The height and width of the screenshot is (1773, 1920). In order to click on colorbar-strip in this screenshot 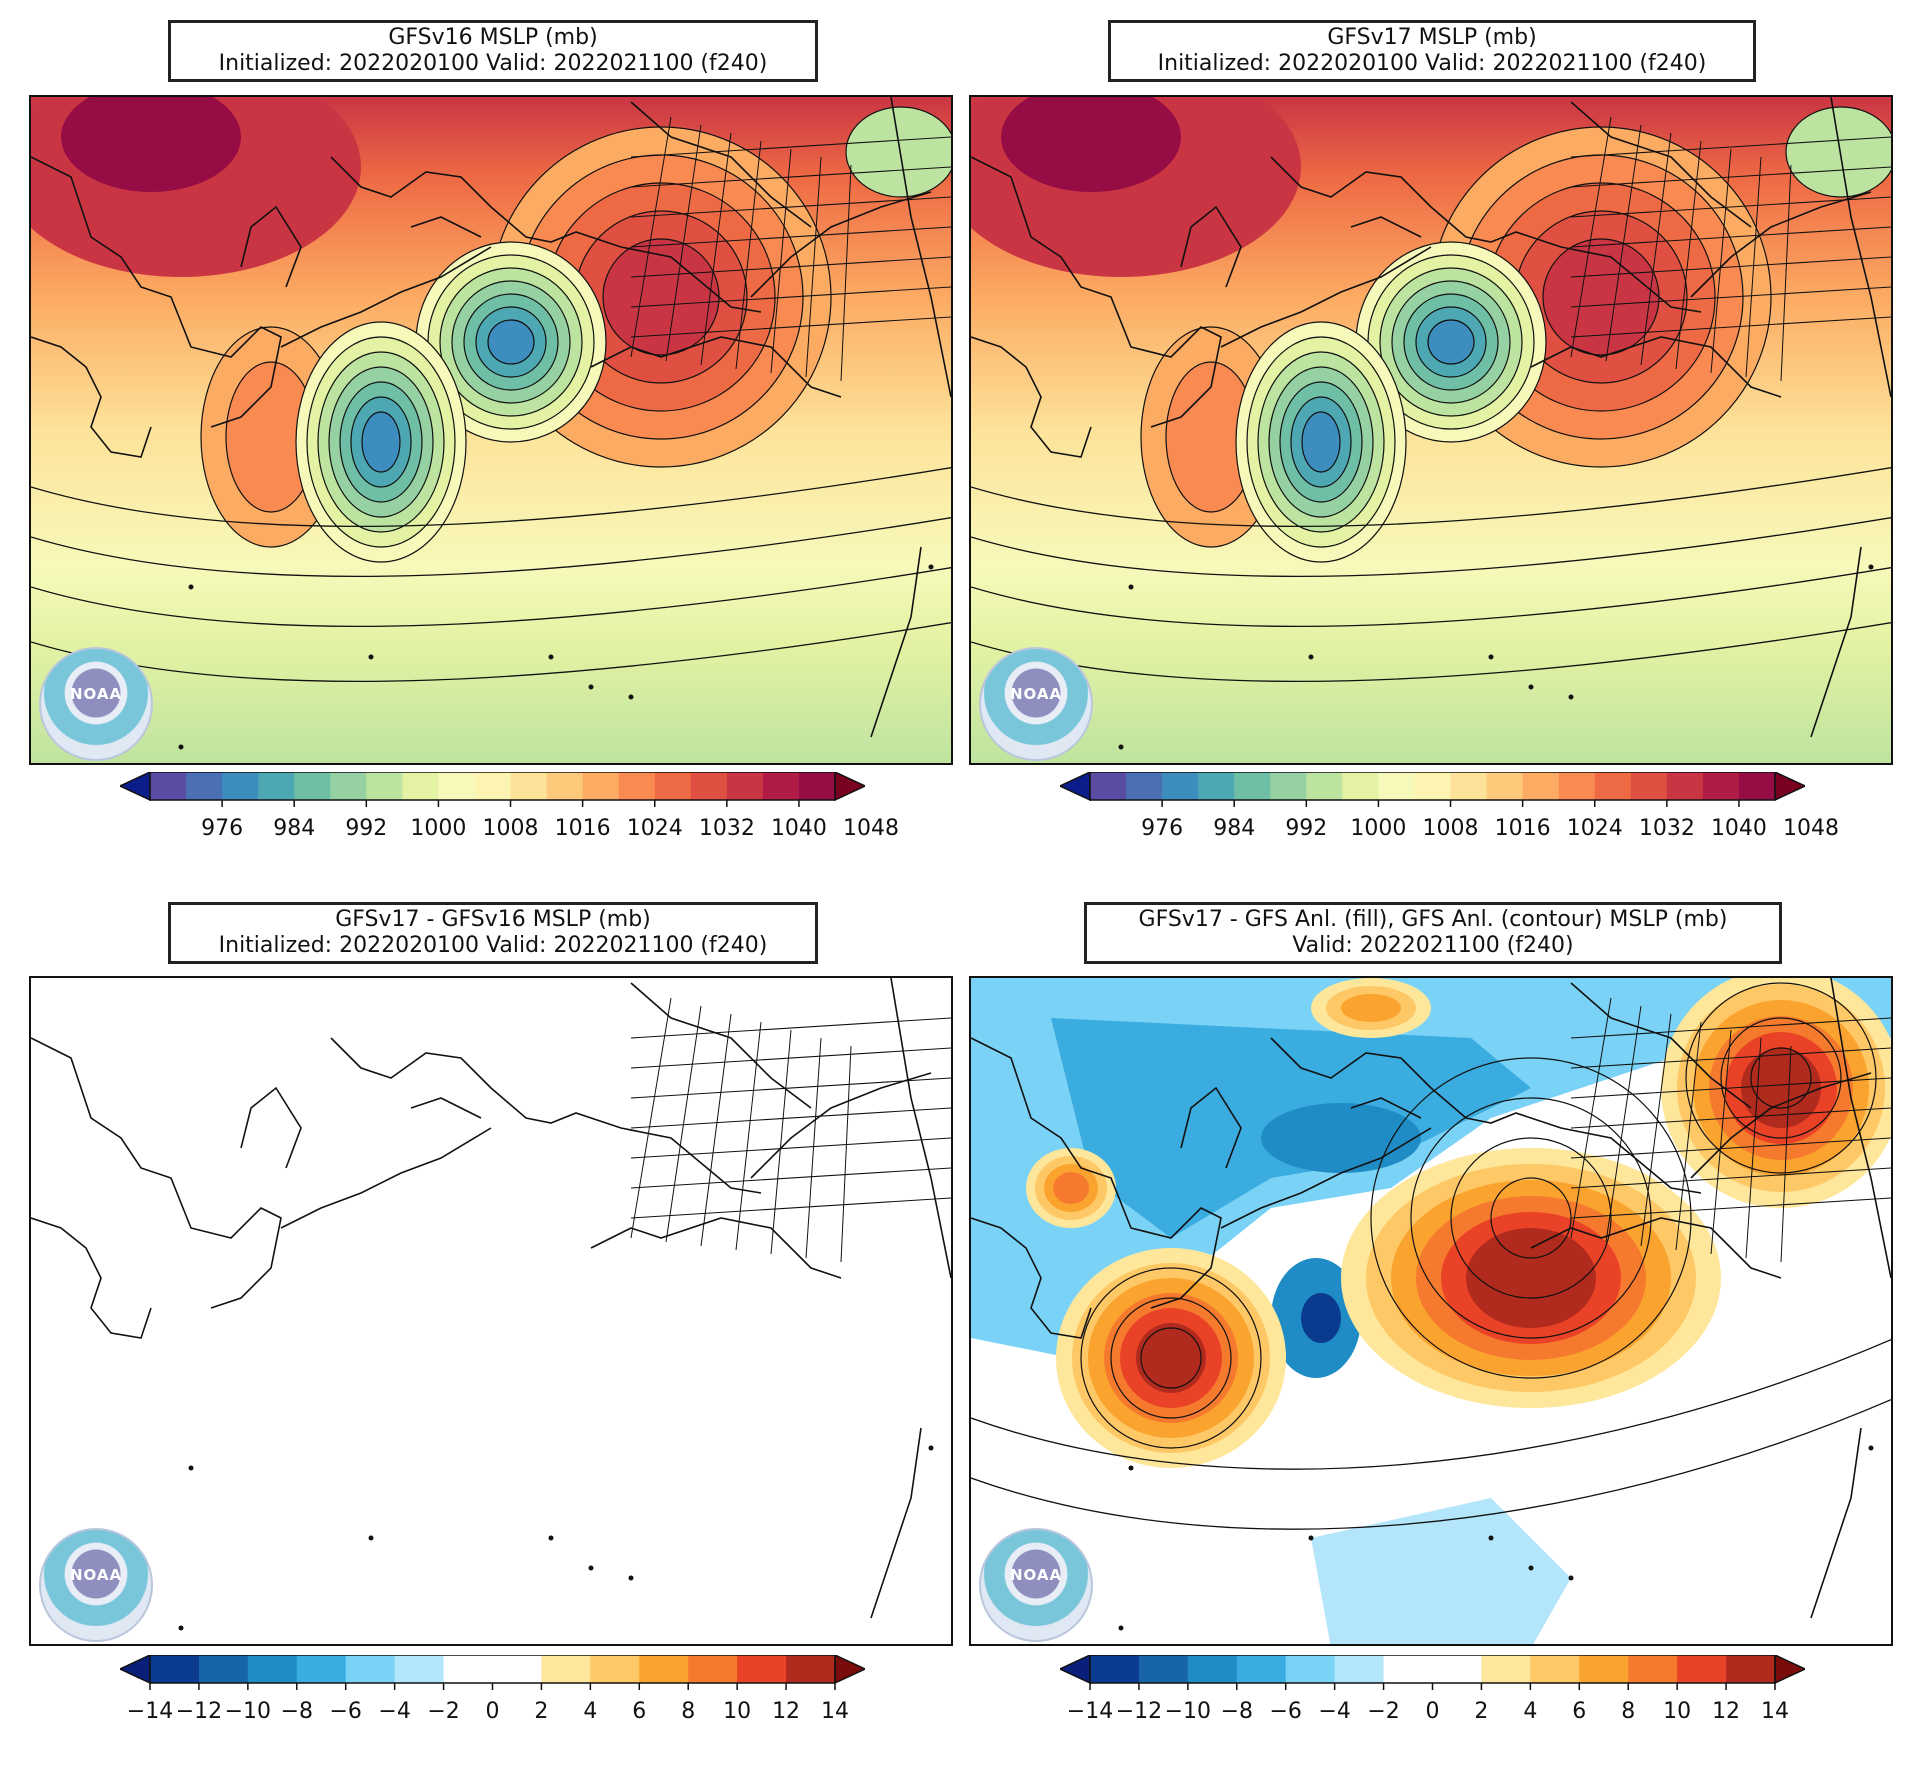, I will do `click(492, 1671)`.